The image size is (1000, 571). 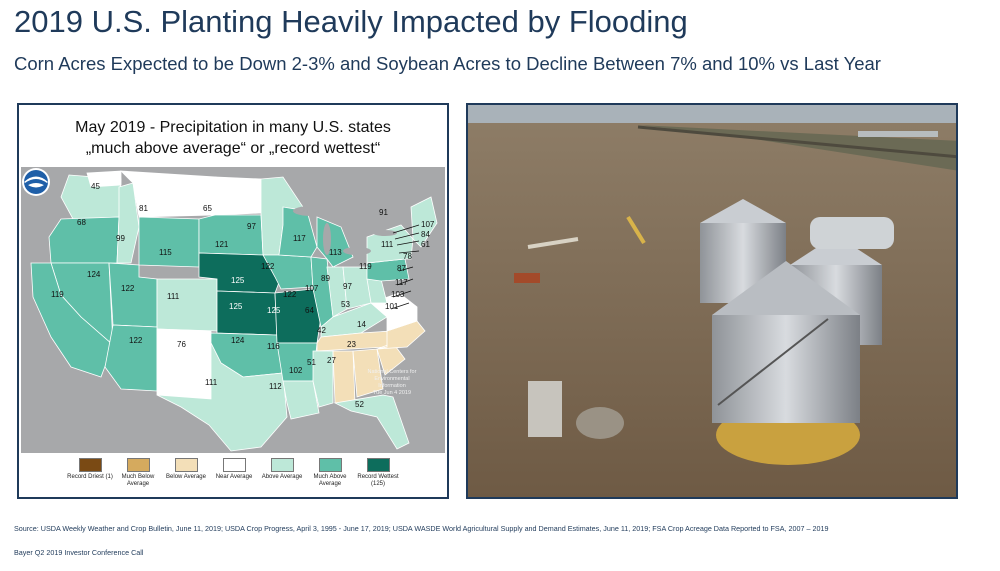 I want to click on legend-item: Much Below Average, so click(x=138, y=472).